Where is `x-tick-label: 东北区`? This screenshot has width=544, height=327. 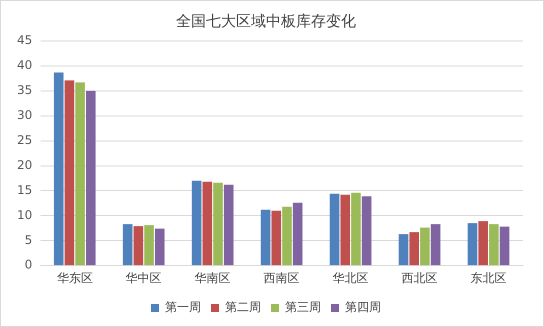 x-tick-label: 东北区 is located at coordinates (488, 277).